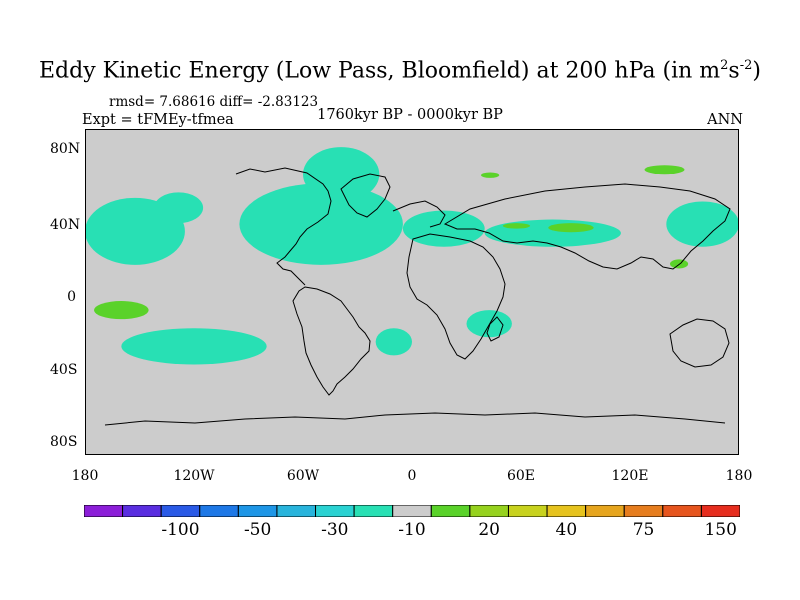  Describe the element at coordinates (331, 341) in the screenshot. I see `south-america-coast` at that location.